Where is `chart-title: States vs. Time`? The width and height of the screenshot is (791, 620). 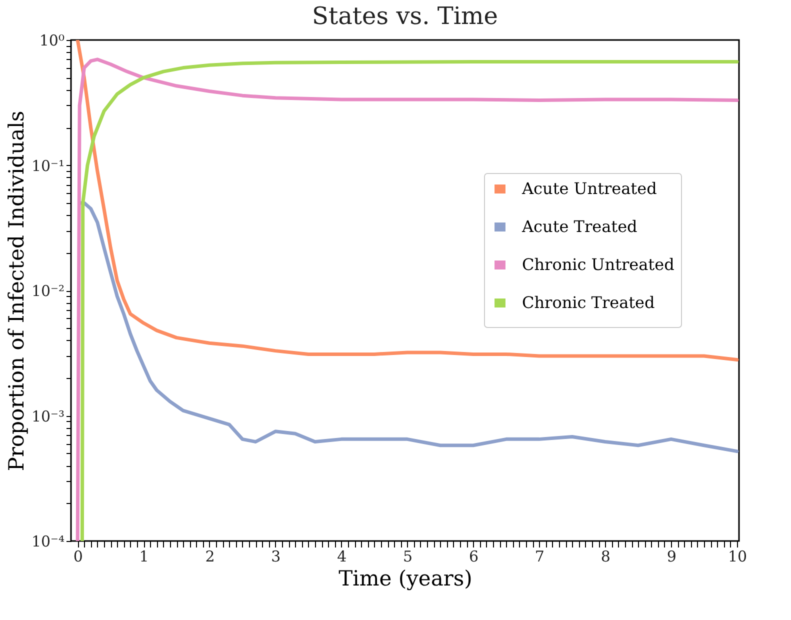 chart-title: States vs. Time is located at coordinates (405, 16).